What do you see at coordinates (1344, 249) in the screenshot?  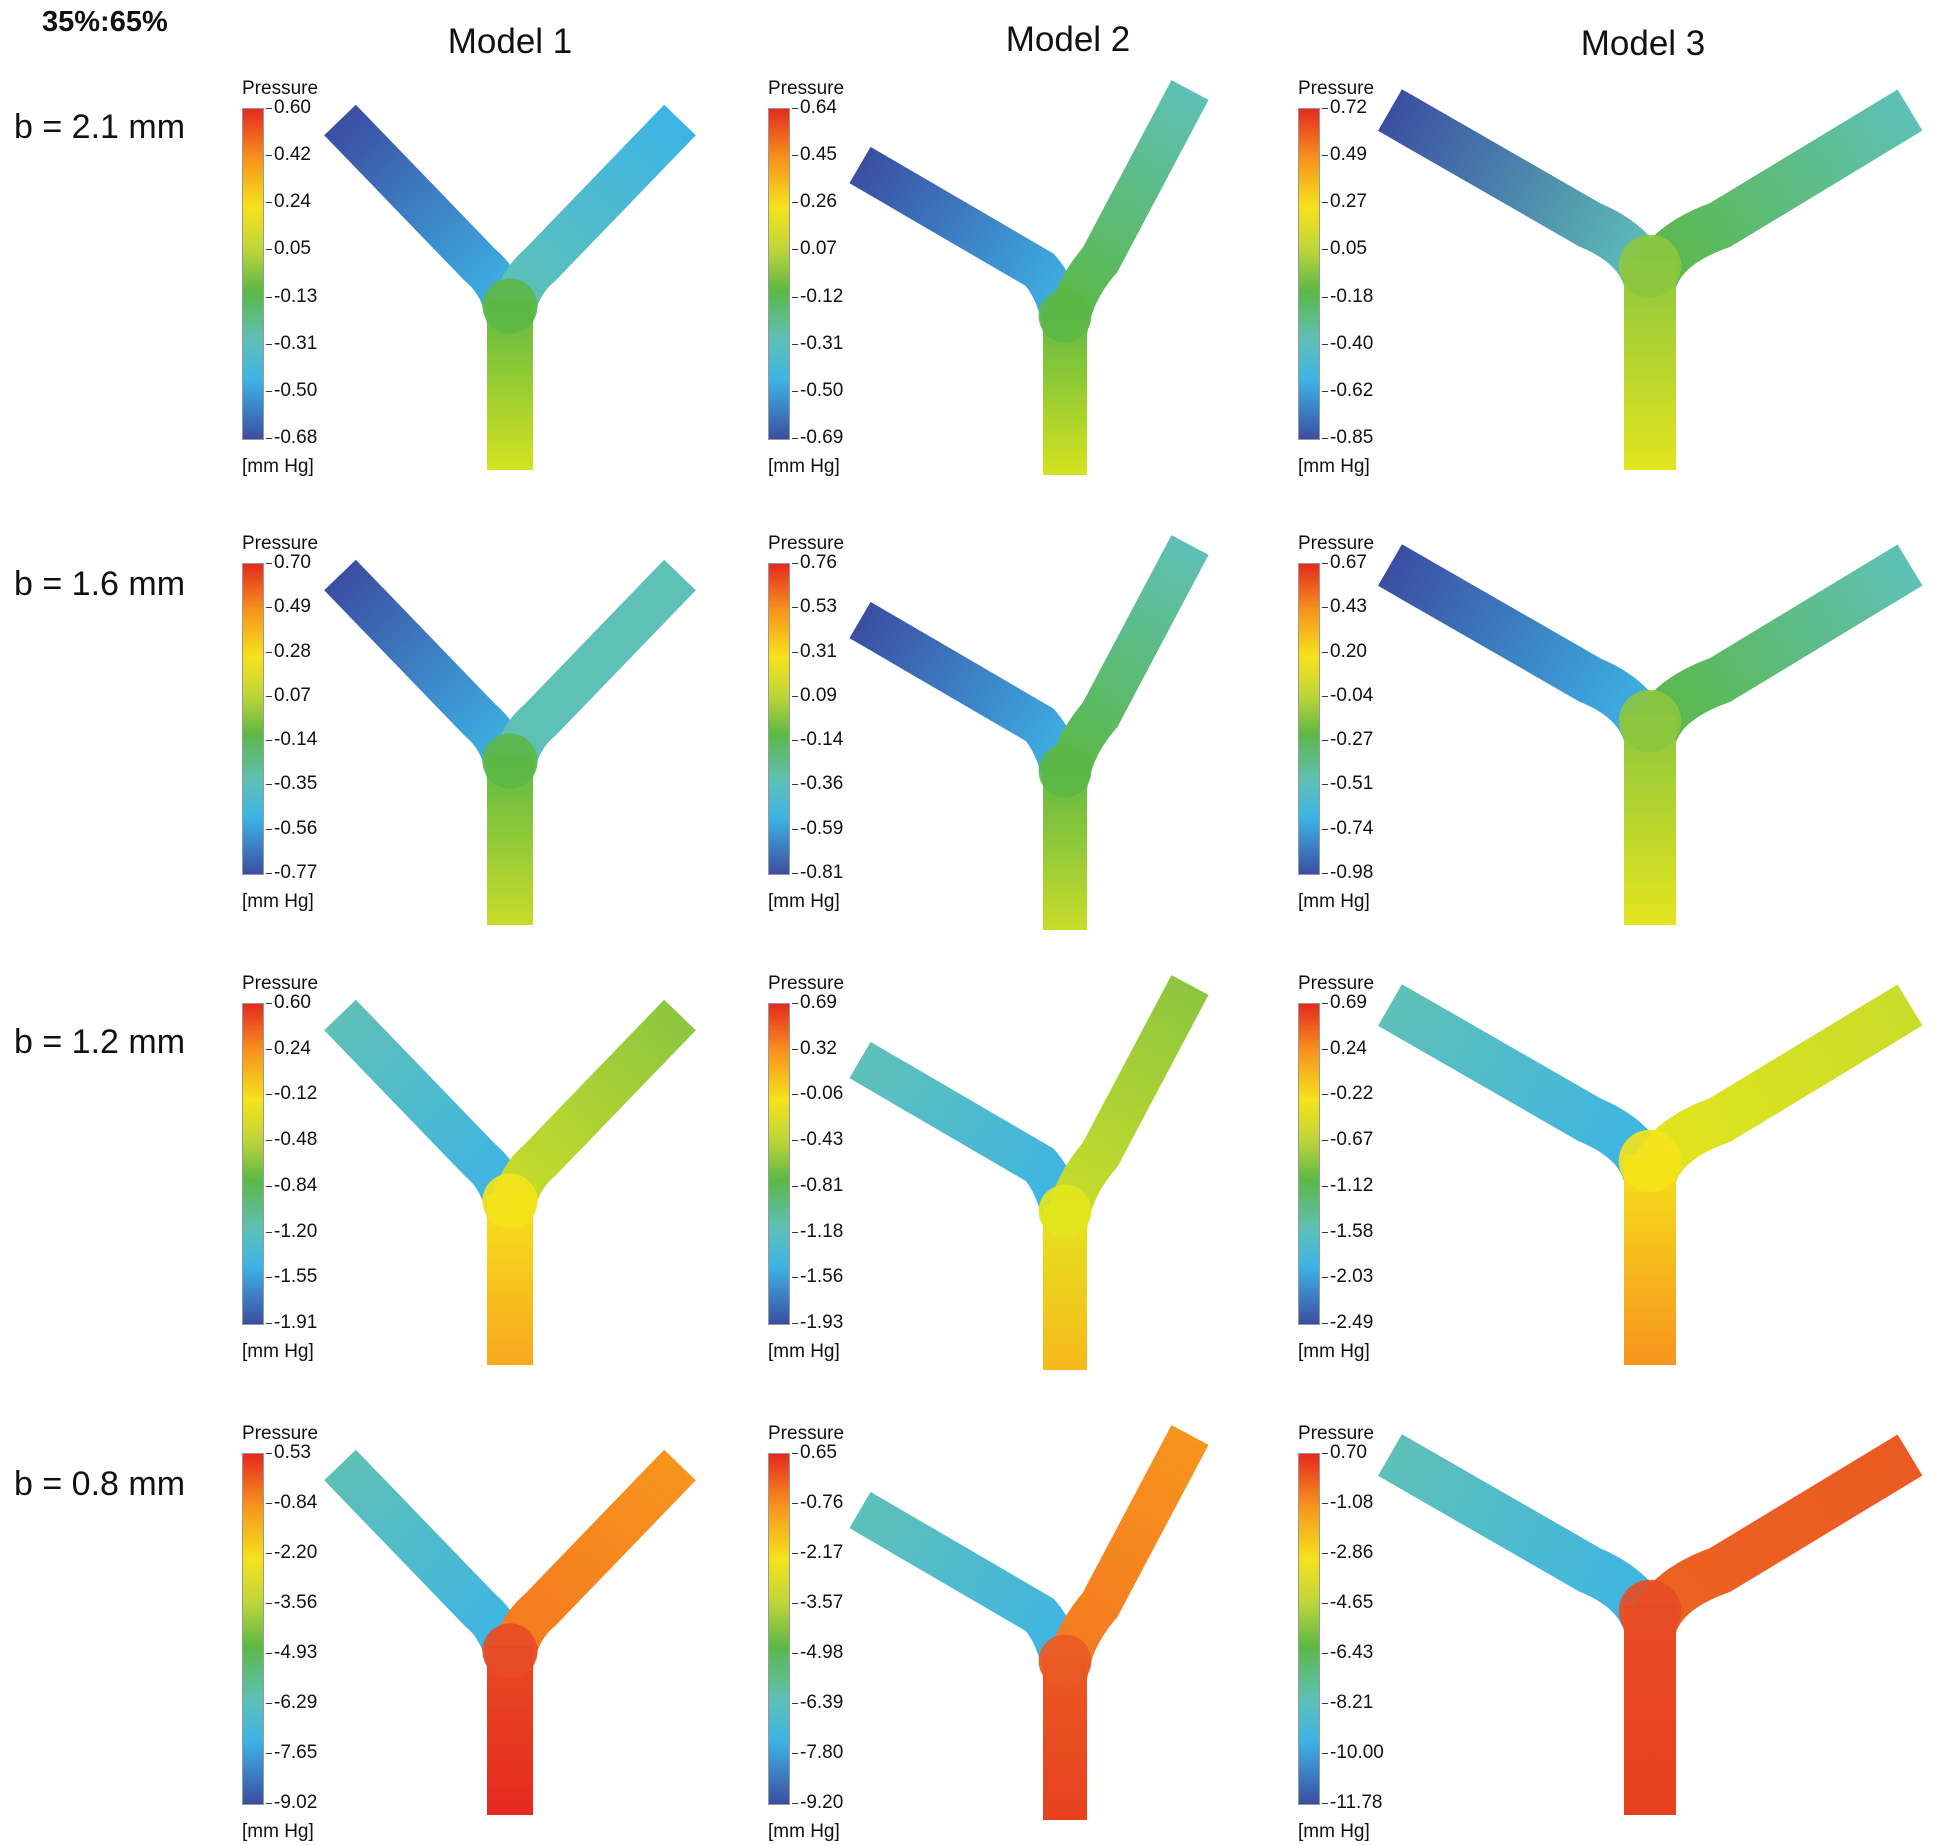 I see `legend-tick-label: 0.05` at bounding box center [1344, 249].